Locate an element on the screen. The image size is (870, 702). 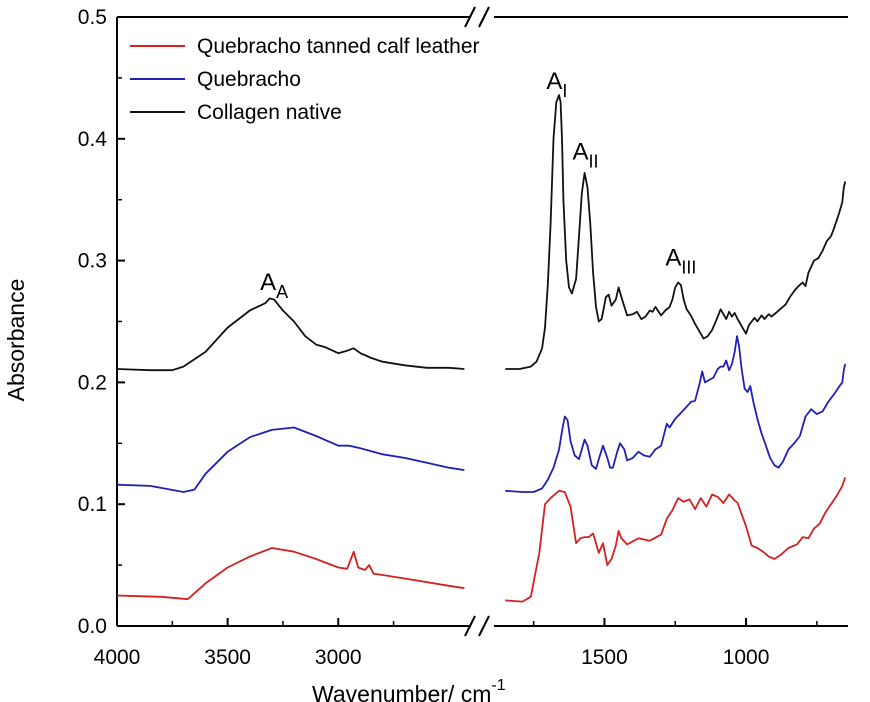
peak-label: AII is located at coordinates (585, 155).